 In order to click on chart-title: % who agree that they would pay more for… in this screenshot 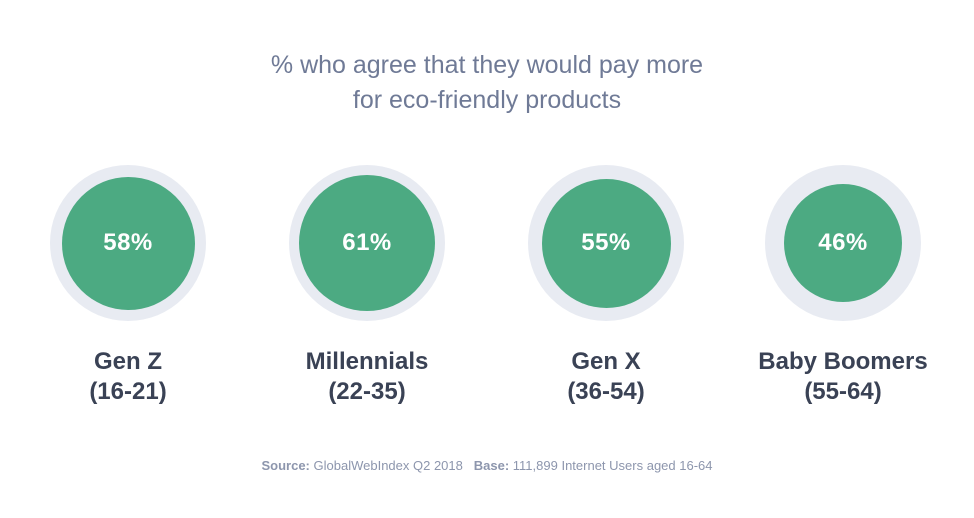, I will do `click(487, 83)`.